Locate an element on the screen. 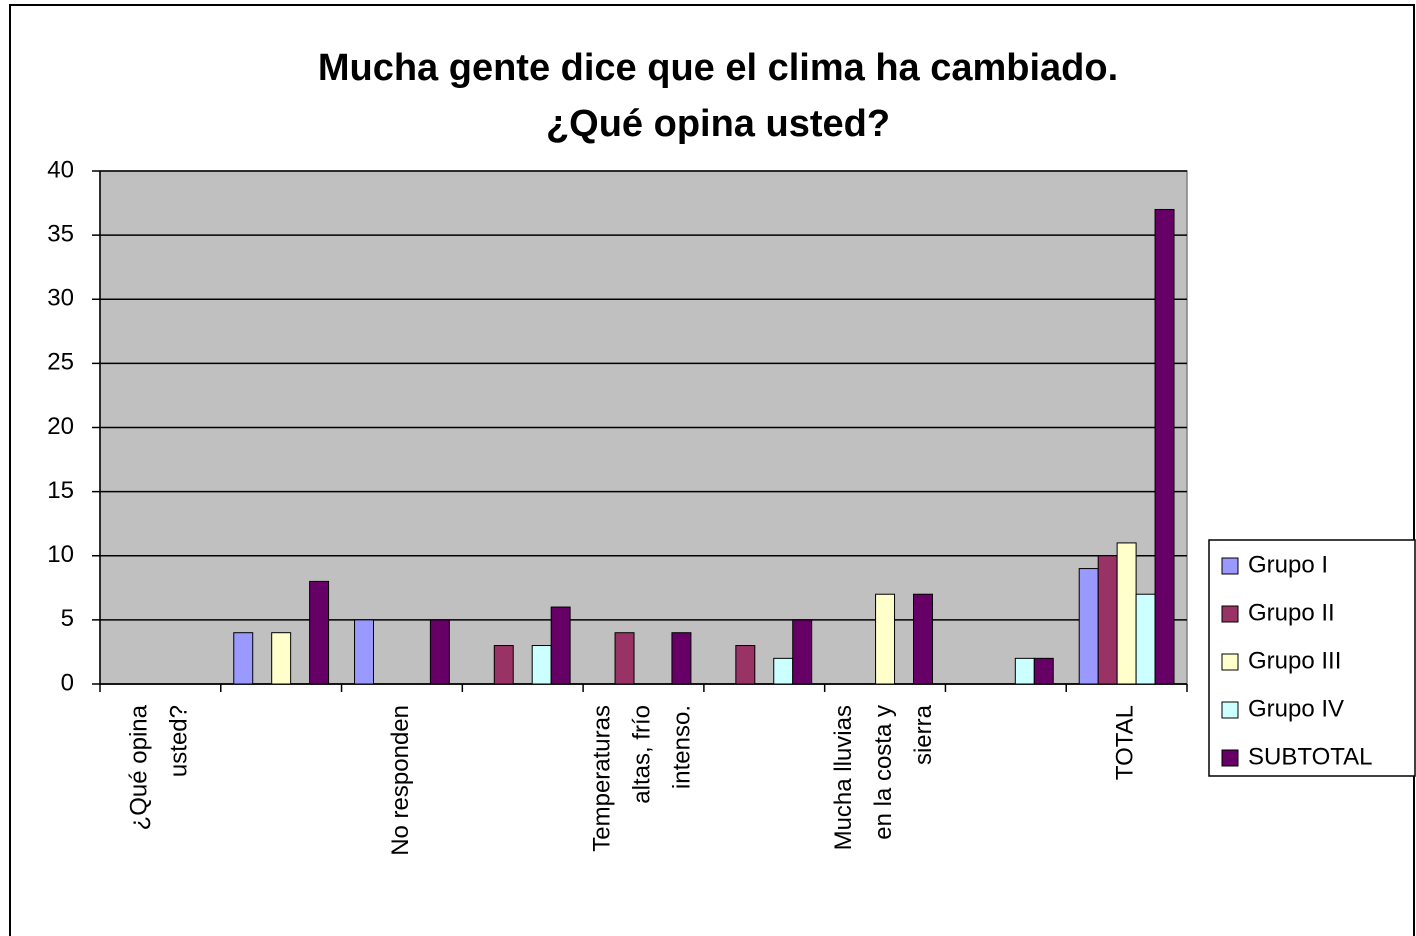  y-tick-label: 10 is located at coordinates (60, 554).